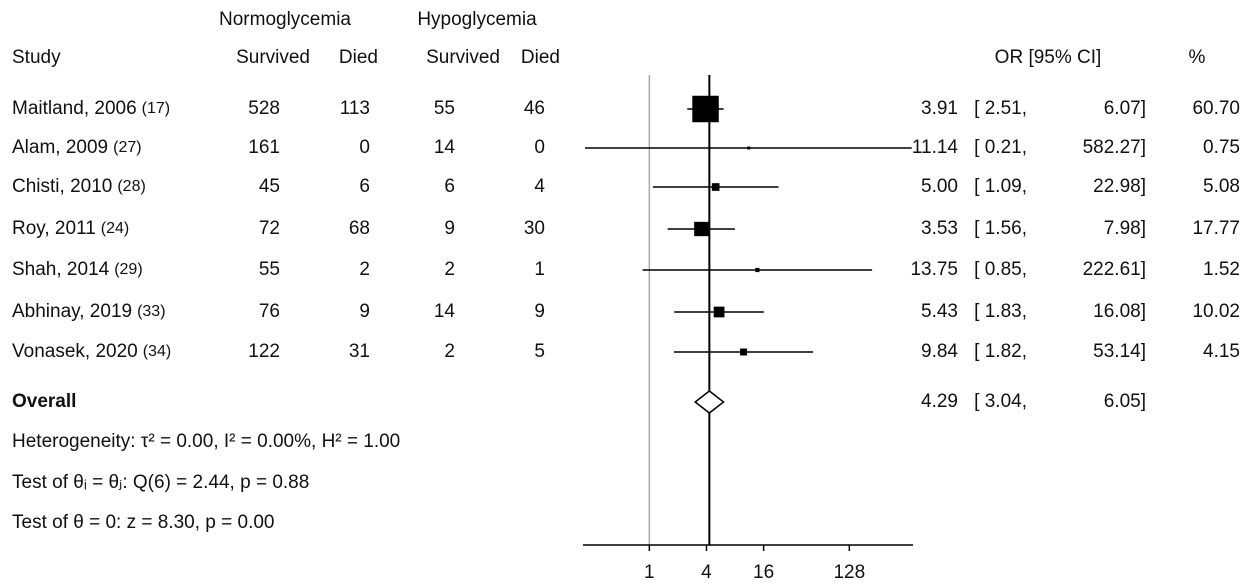 This screenshot has height=584, width=1249. Describe the element at coordinates (89, 311) in the screenshot. I see `study-label: Abhinay, 2019 (33)` at that location.